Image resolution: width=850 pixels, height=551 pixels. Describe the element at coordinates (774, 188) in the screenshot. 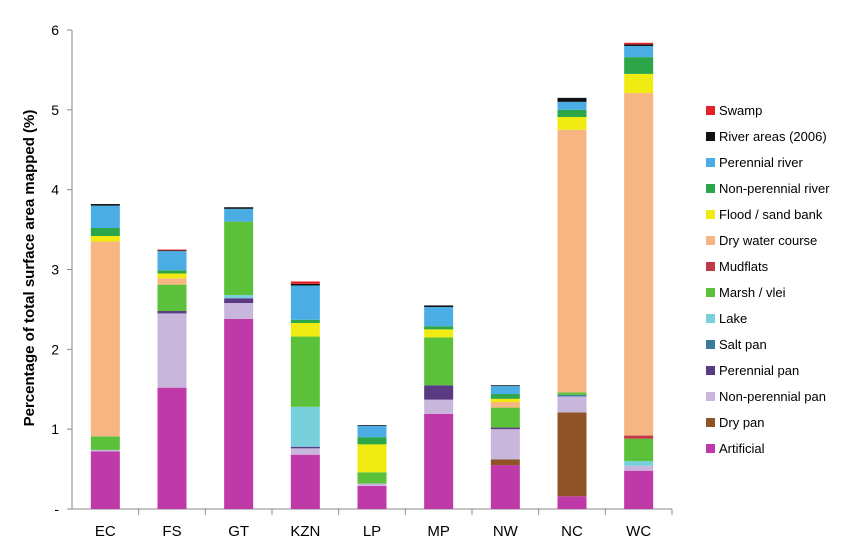

I see `legend-label: Non-perennial river` at that location.